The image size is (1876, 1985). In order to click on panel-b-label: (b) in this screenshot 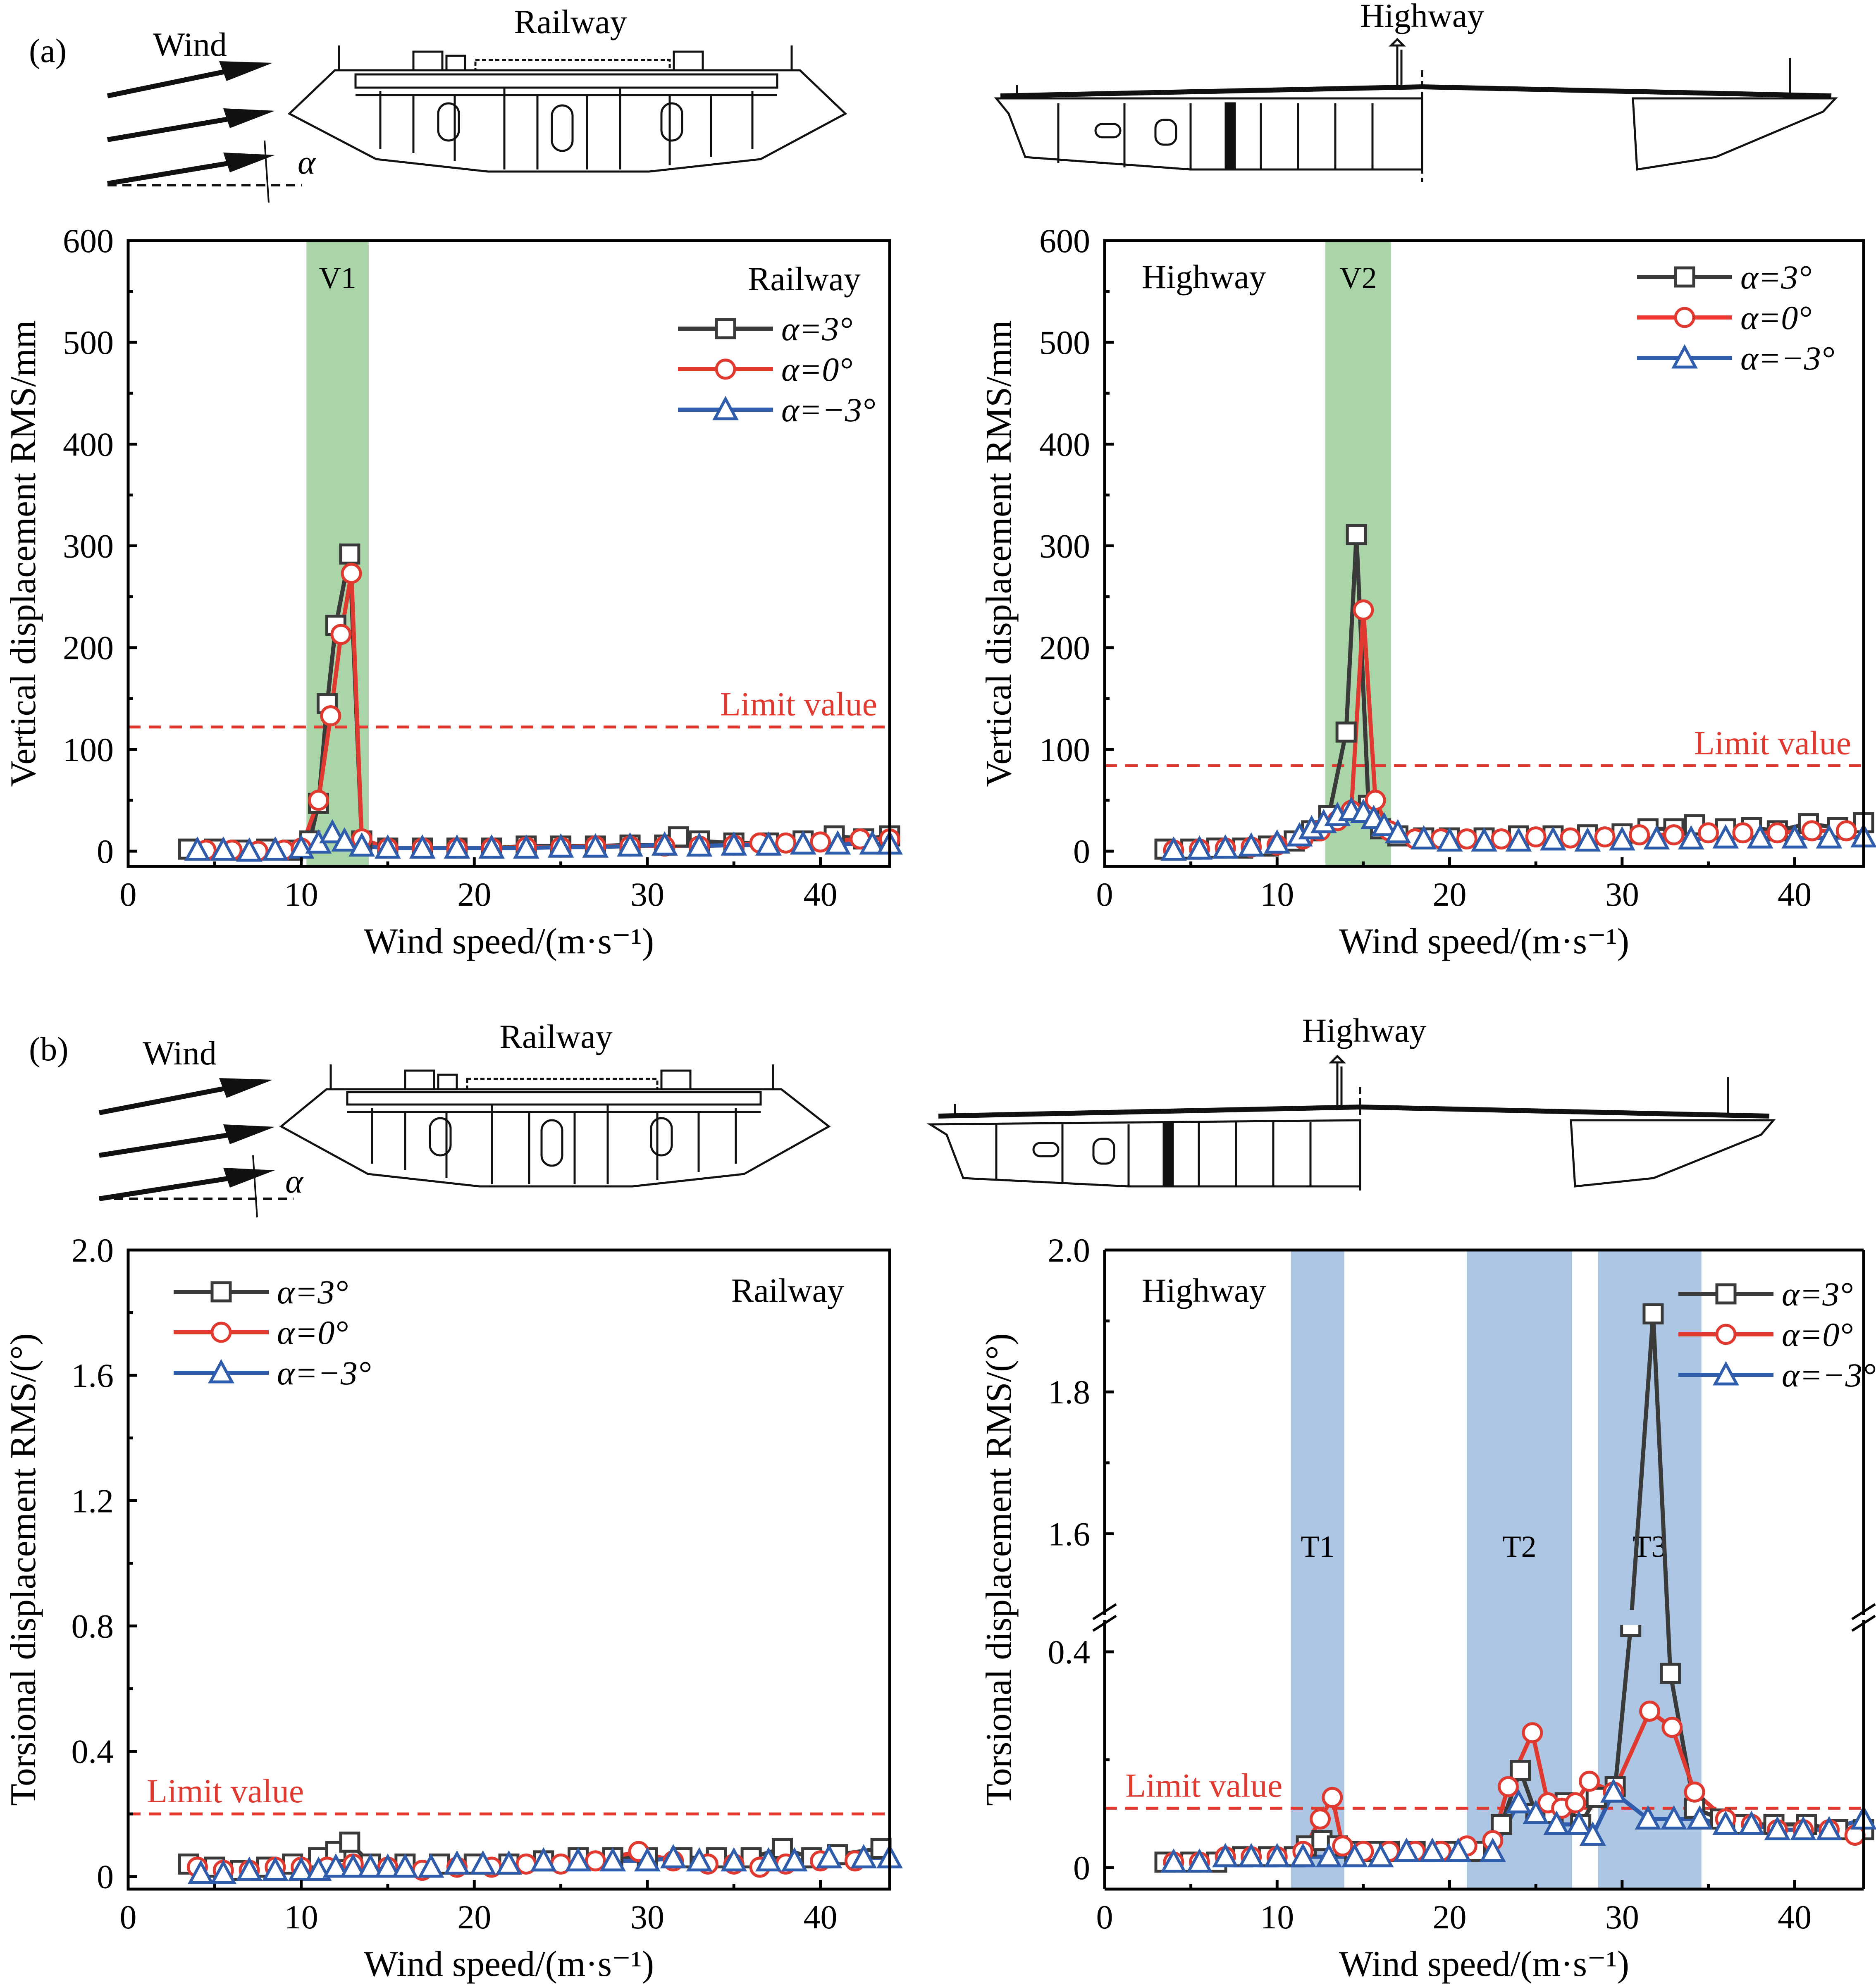, I will do `click(49, 1049)`.